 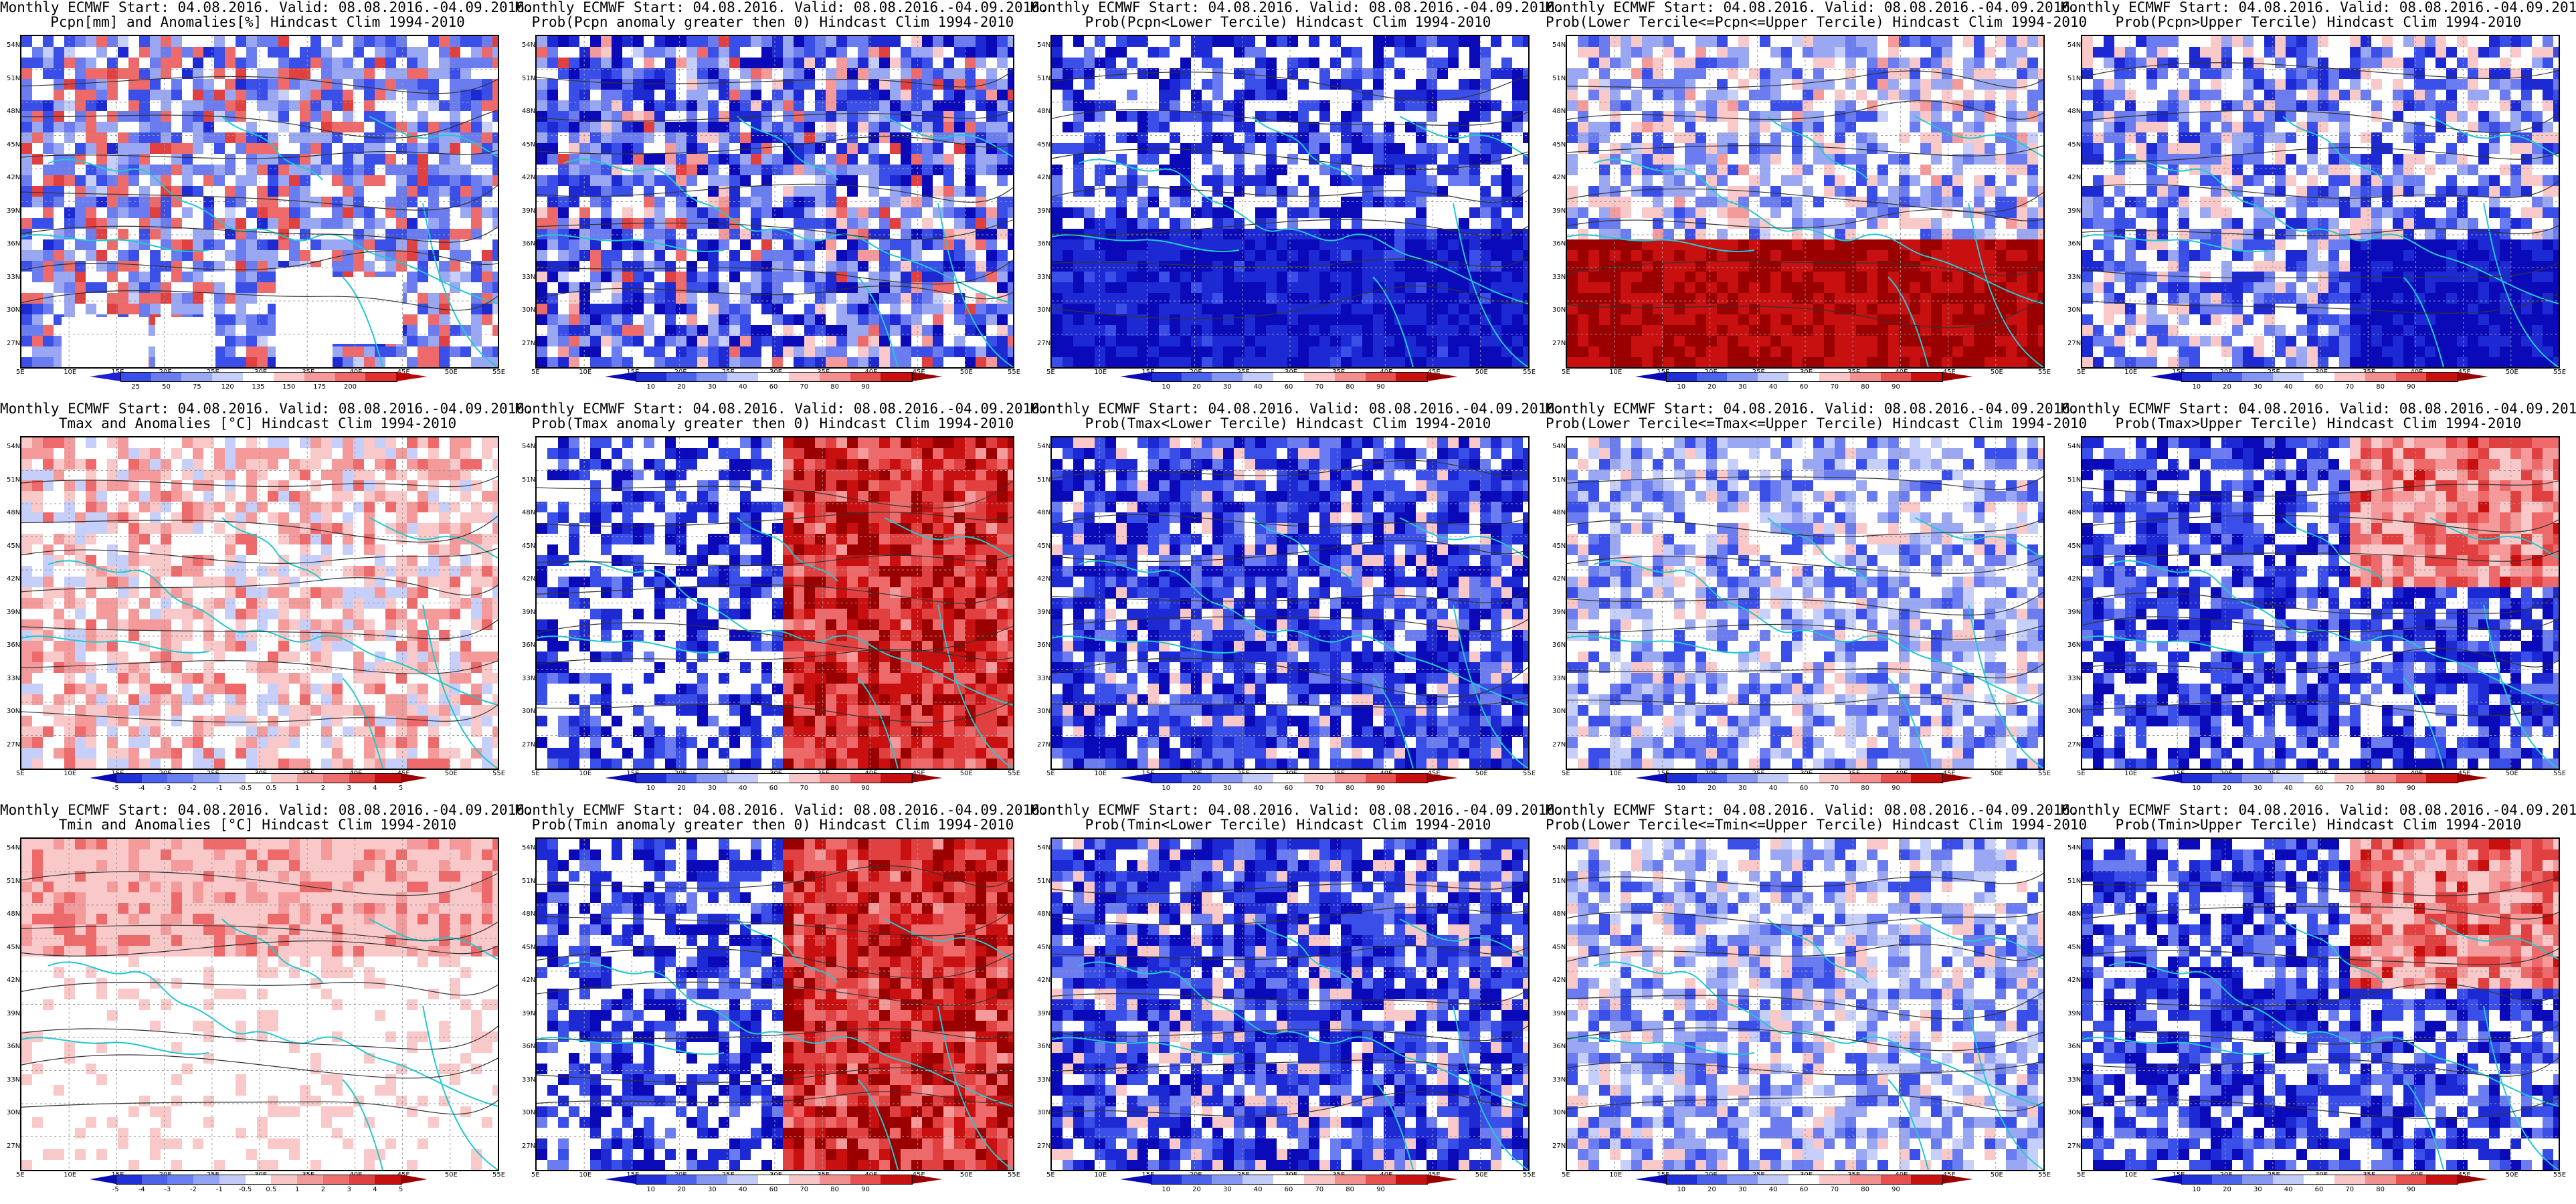 What do you see at coordinates (460, 285) in the screenshot?
I see `coastline` at bounding box center [460, 285].